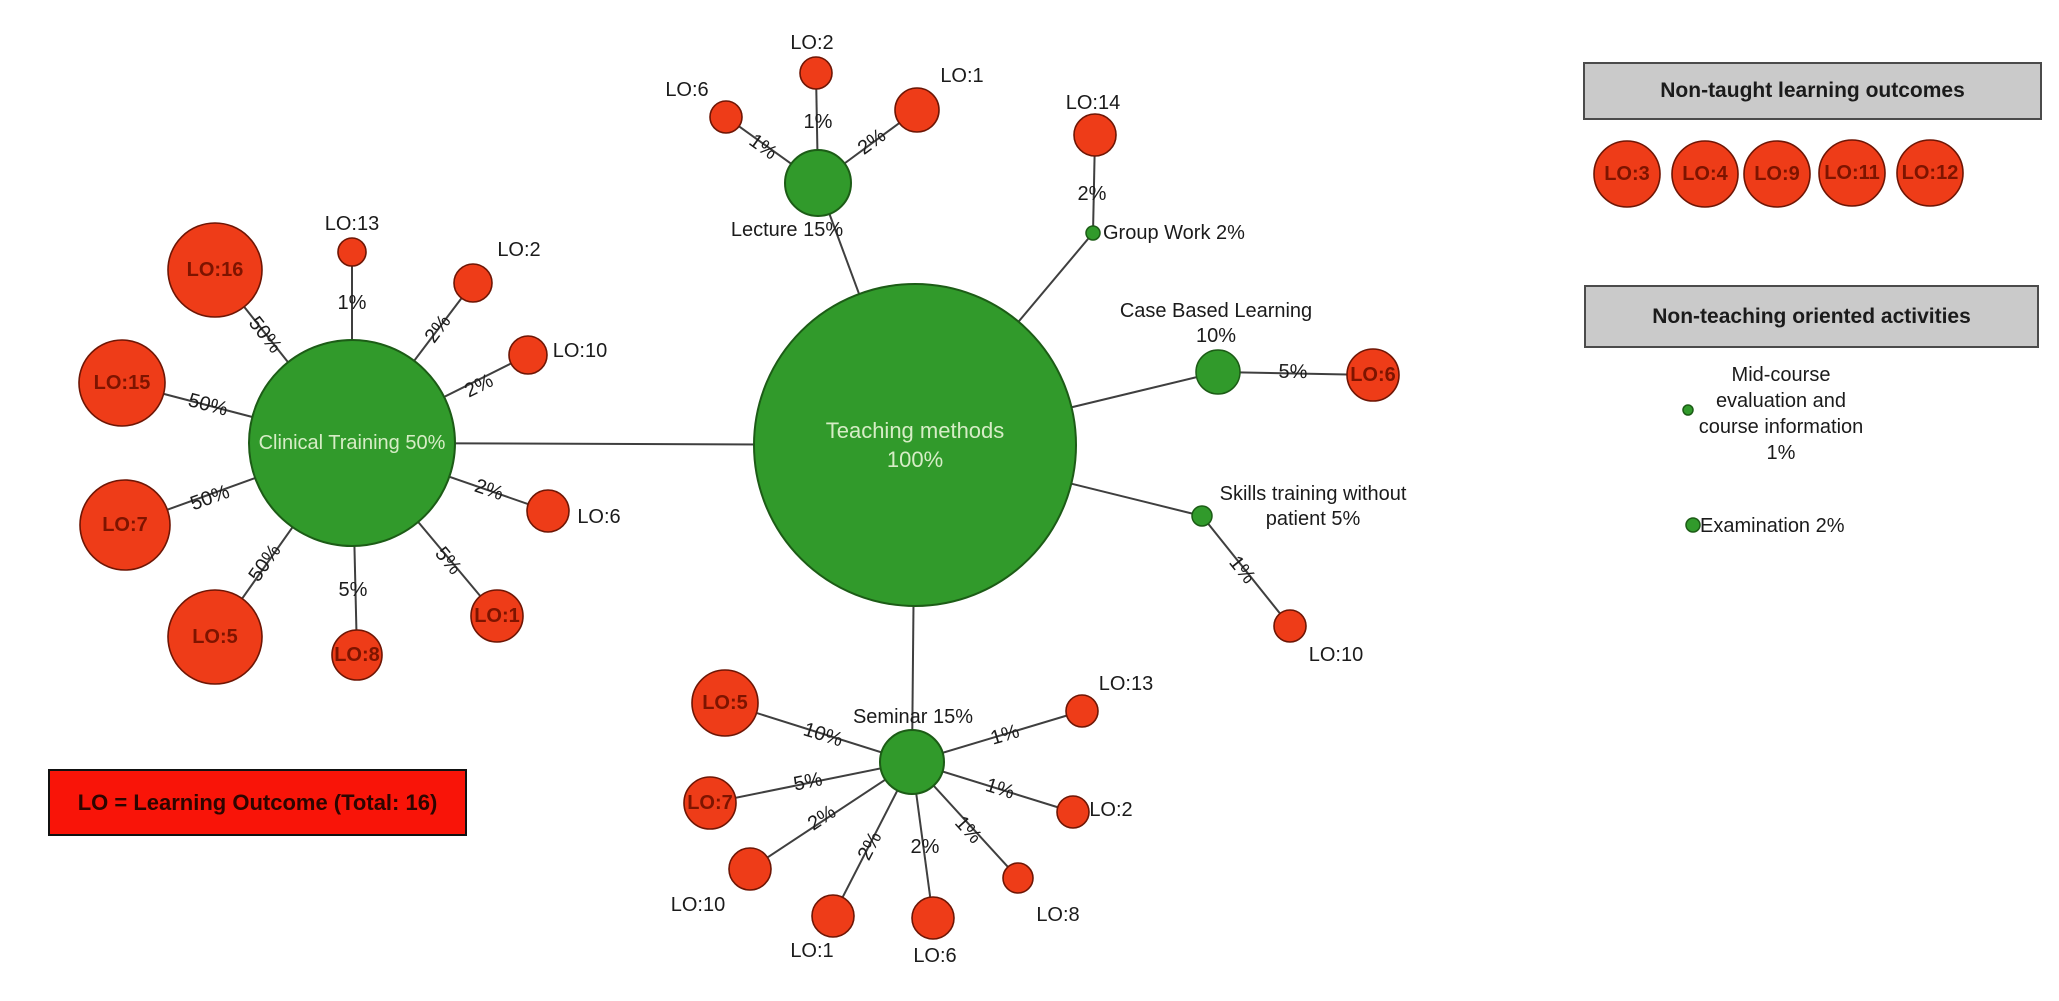  I want to click on node-label-groupwork-lo-14: LO:14, so click(1093, 103).